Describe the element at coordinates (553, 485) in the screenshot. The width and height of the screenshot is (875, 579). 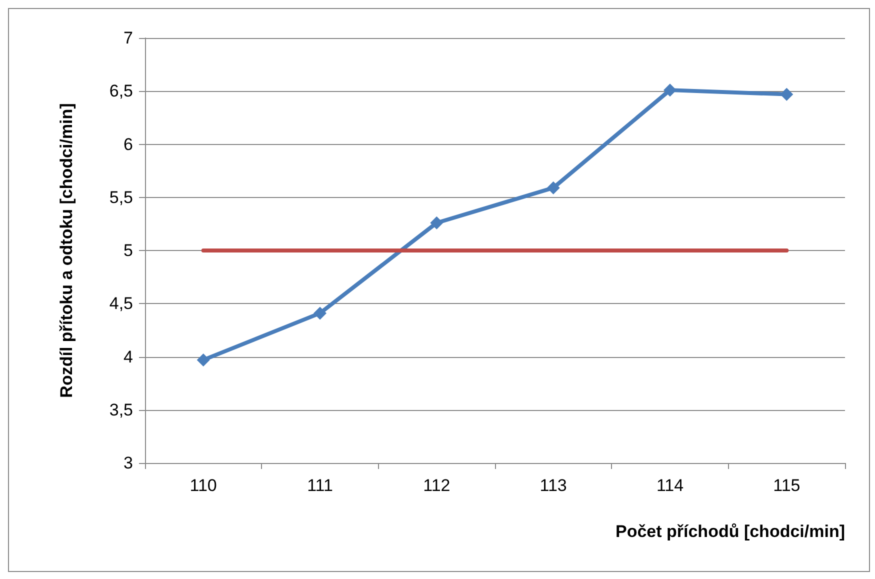
I see `x-tick-label: 113` at that location.